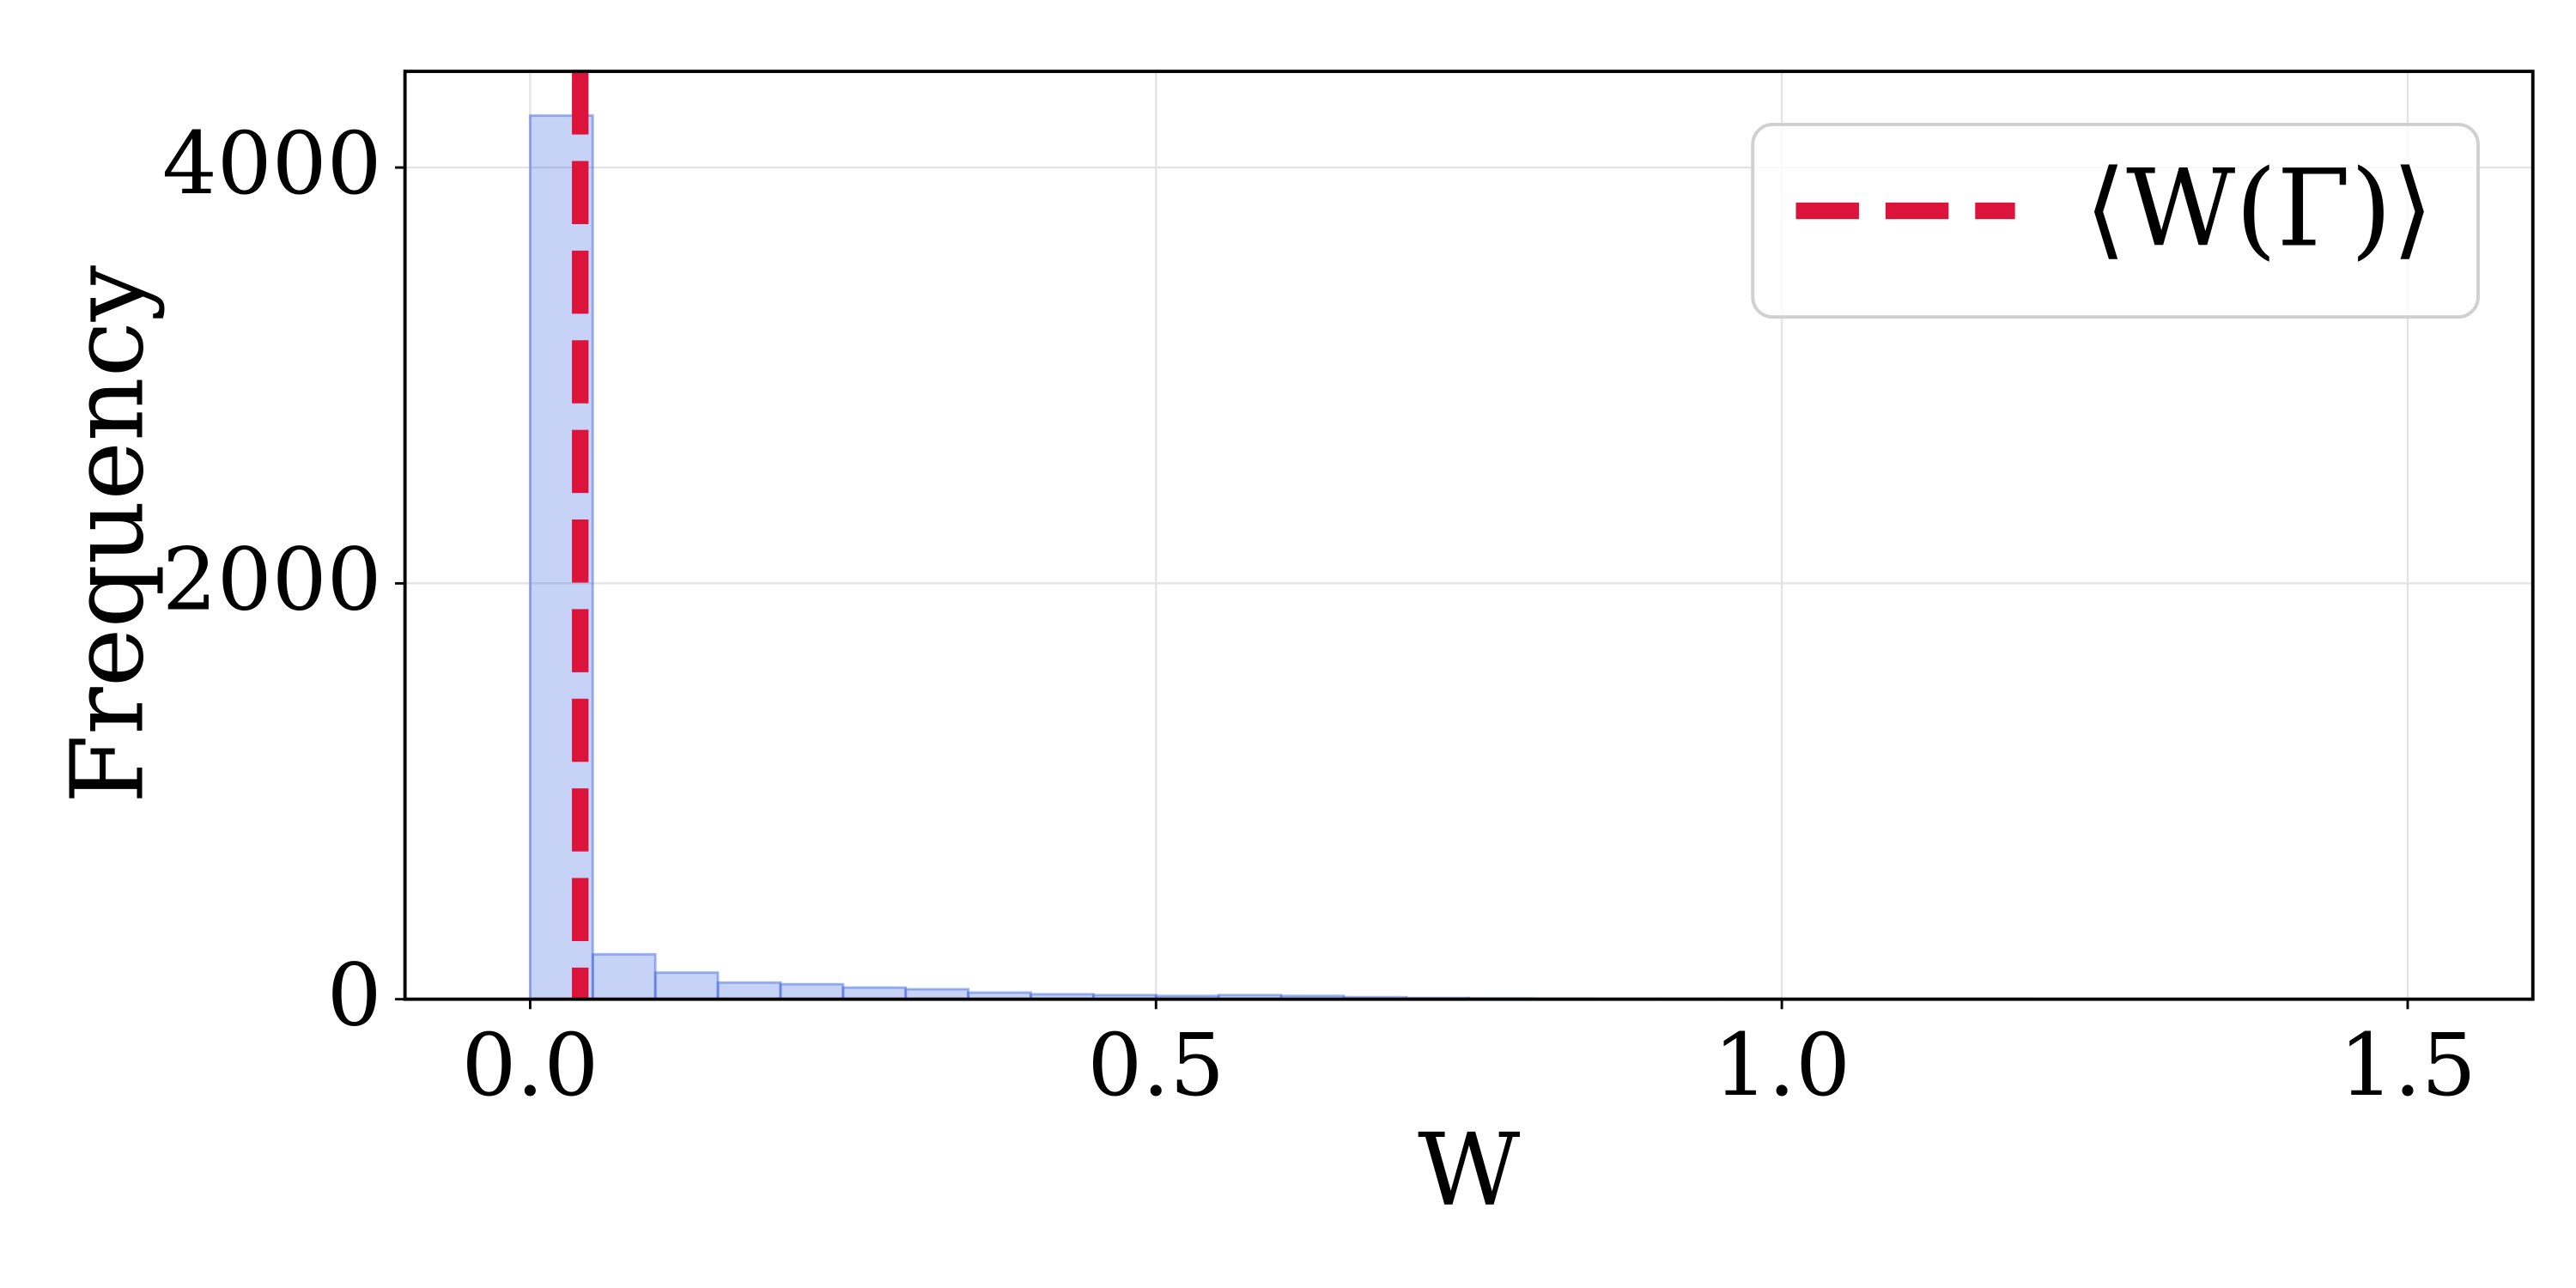 This screenshot has height=1288, width=2576. What do you see at coordinates (108, 534) in the screenshot?
I see `y-axis-label: Frequency` at bounding box center [108, 534].